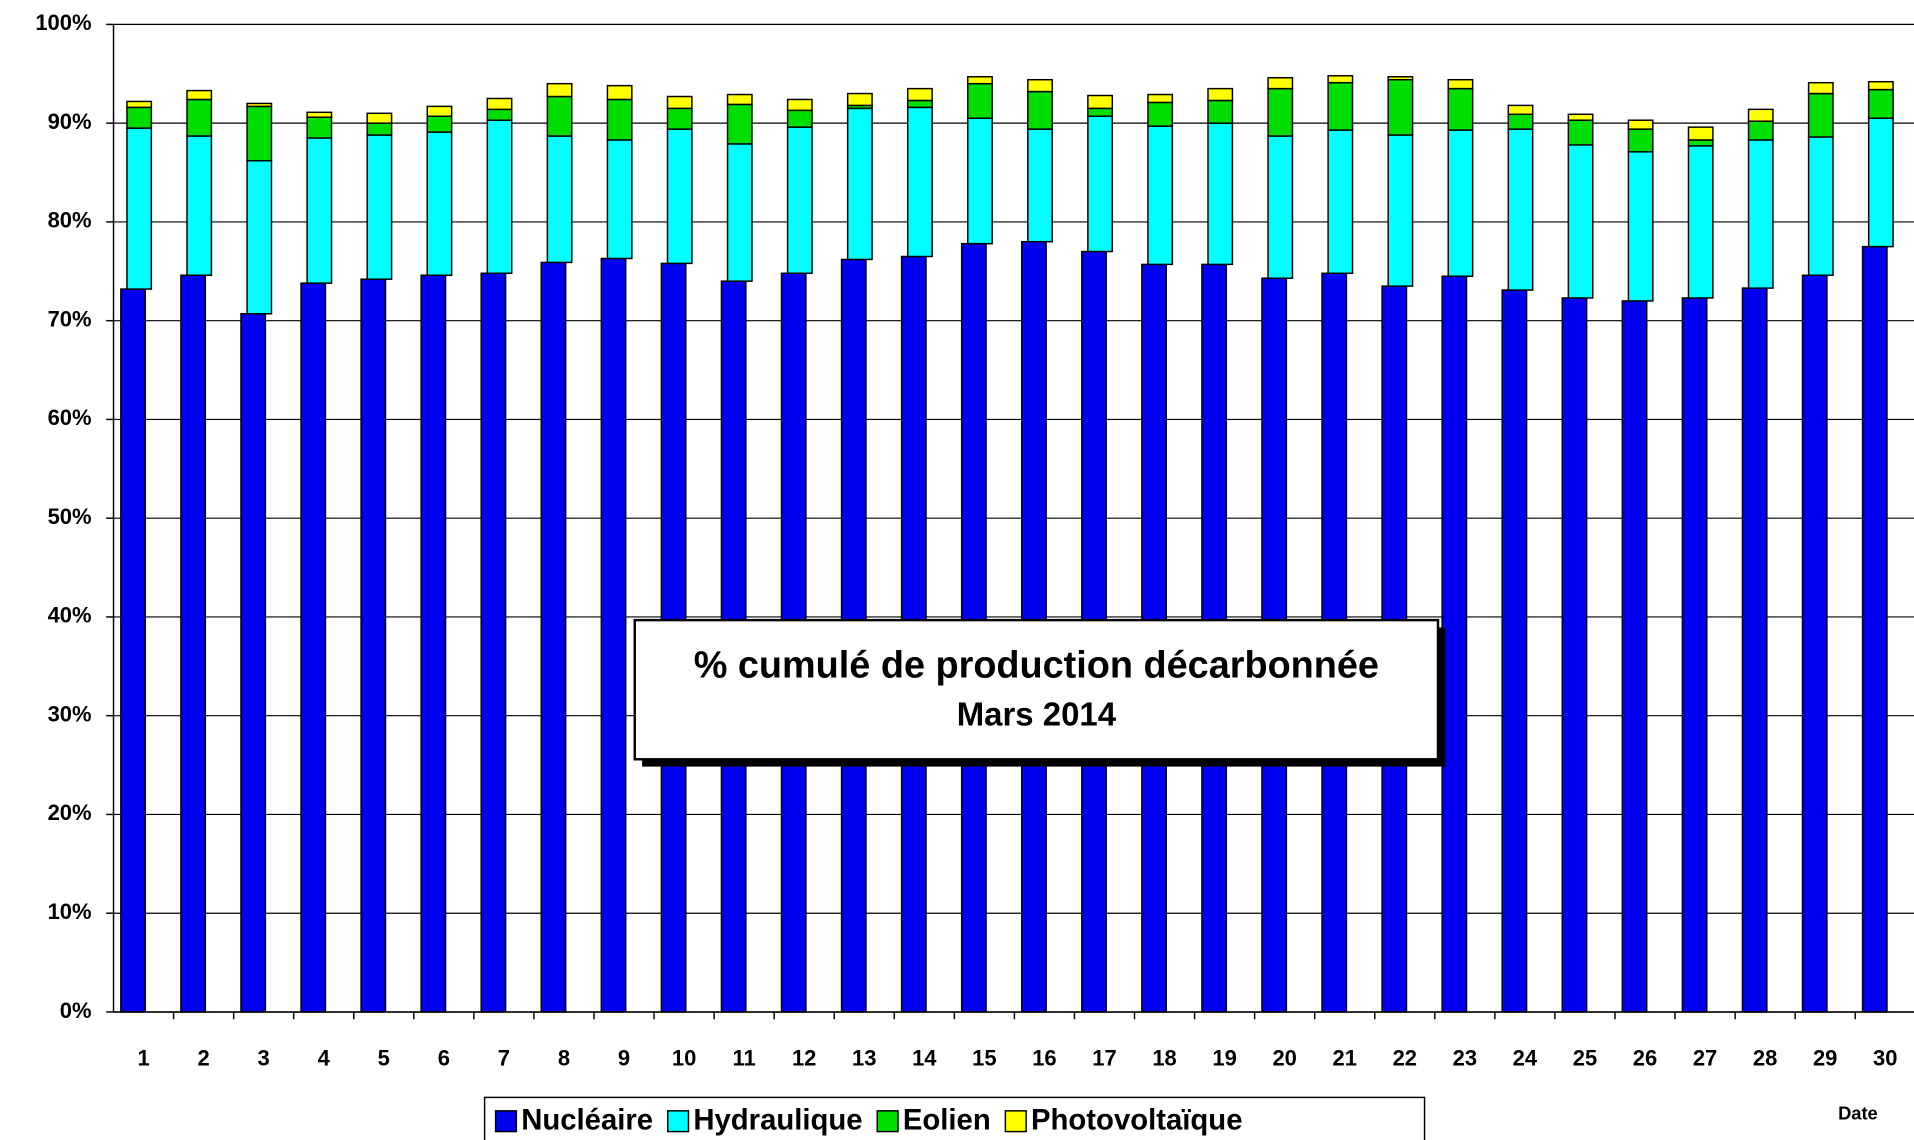  Describe the element at coordinates (384, 1057) in the screenshot. I see `x-tick-label: 5` at that location.